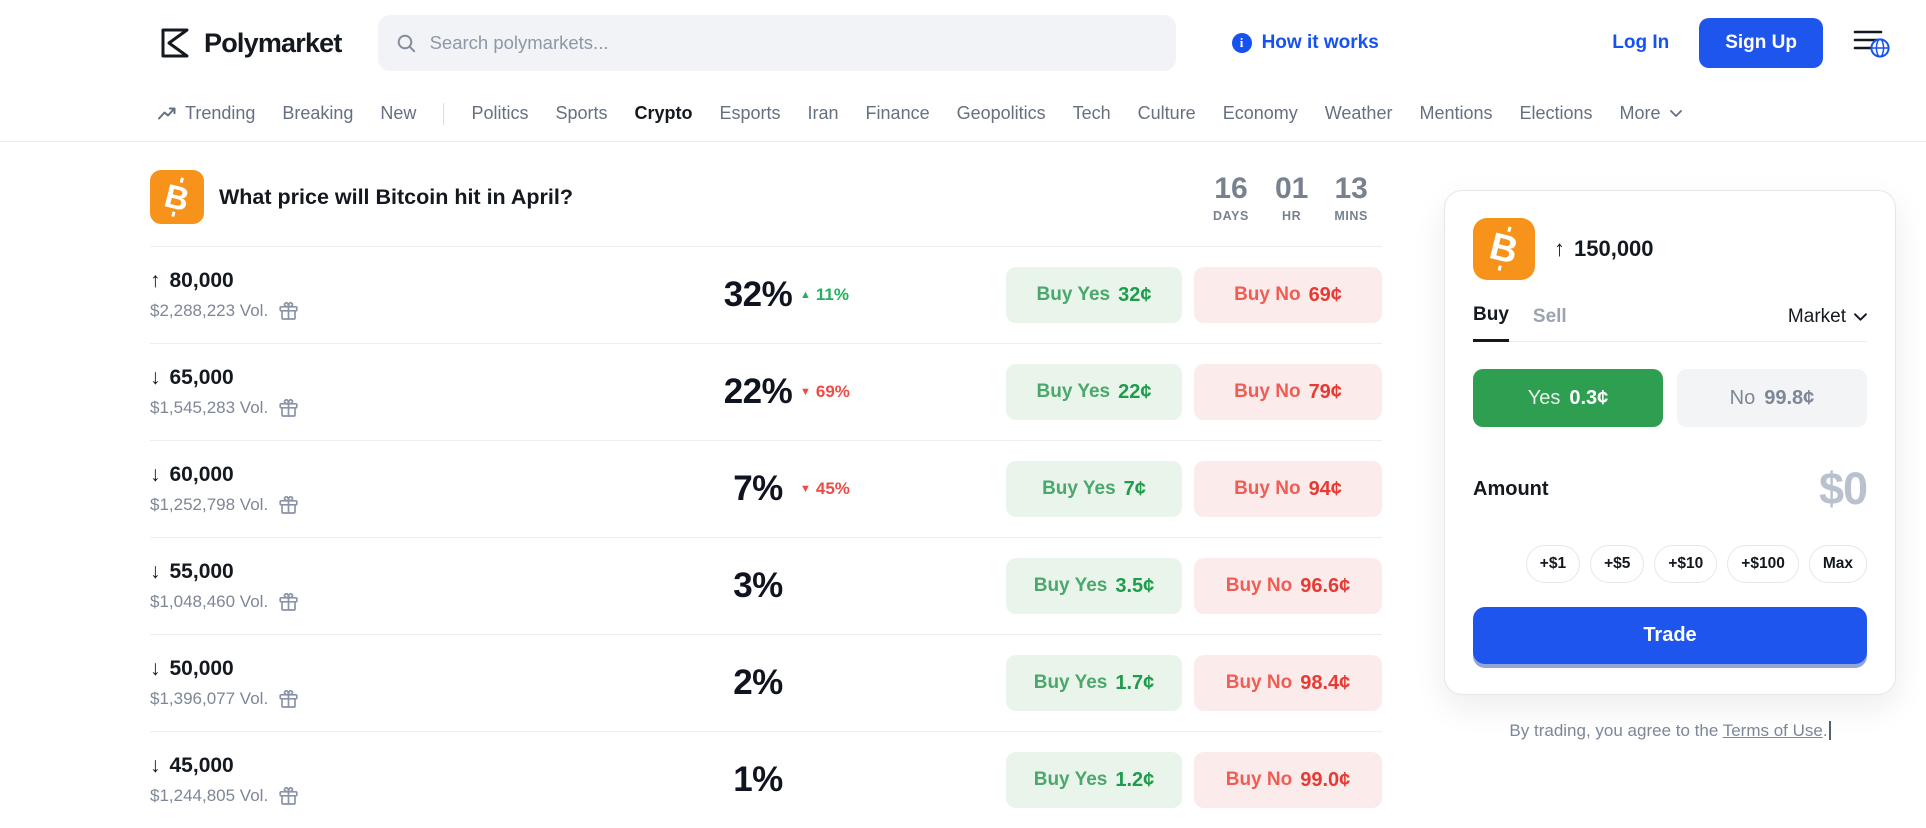 The image size is (1926, 828). I want to click on nav-item-esports: Esports, so click(750, 113).